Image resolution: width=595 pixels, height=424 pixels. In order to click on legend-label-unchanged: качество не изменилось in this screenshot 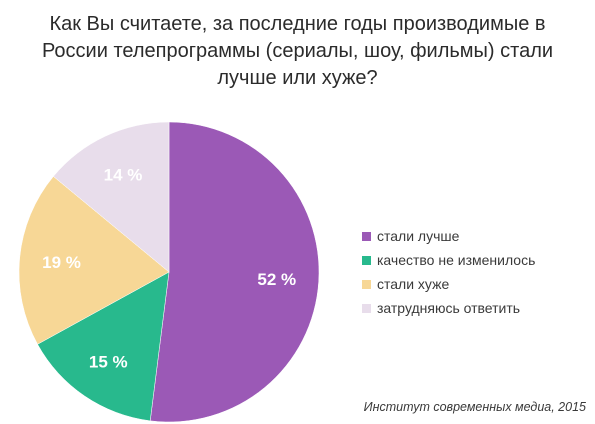, I will do `click(456, 260)`.